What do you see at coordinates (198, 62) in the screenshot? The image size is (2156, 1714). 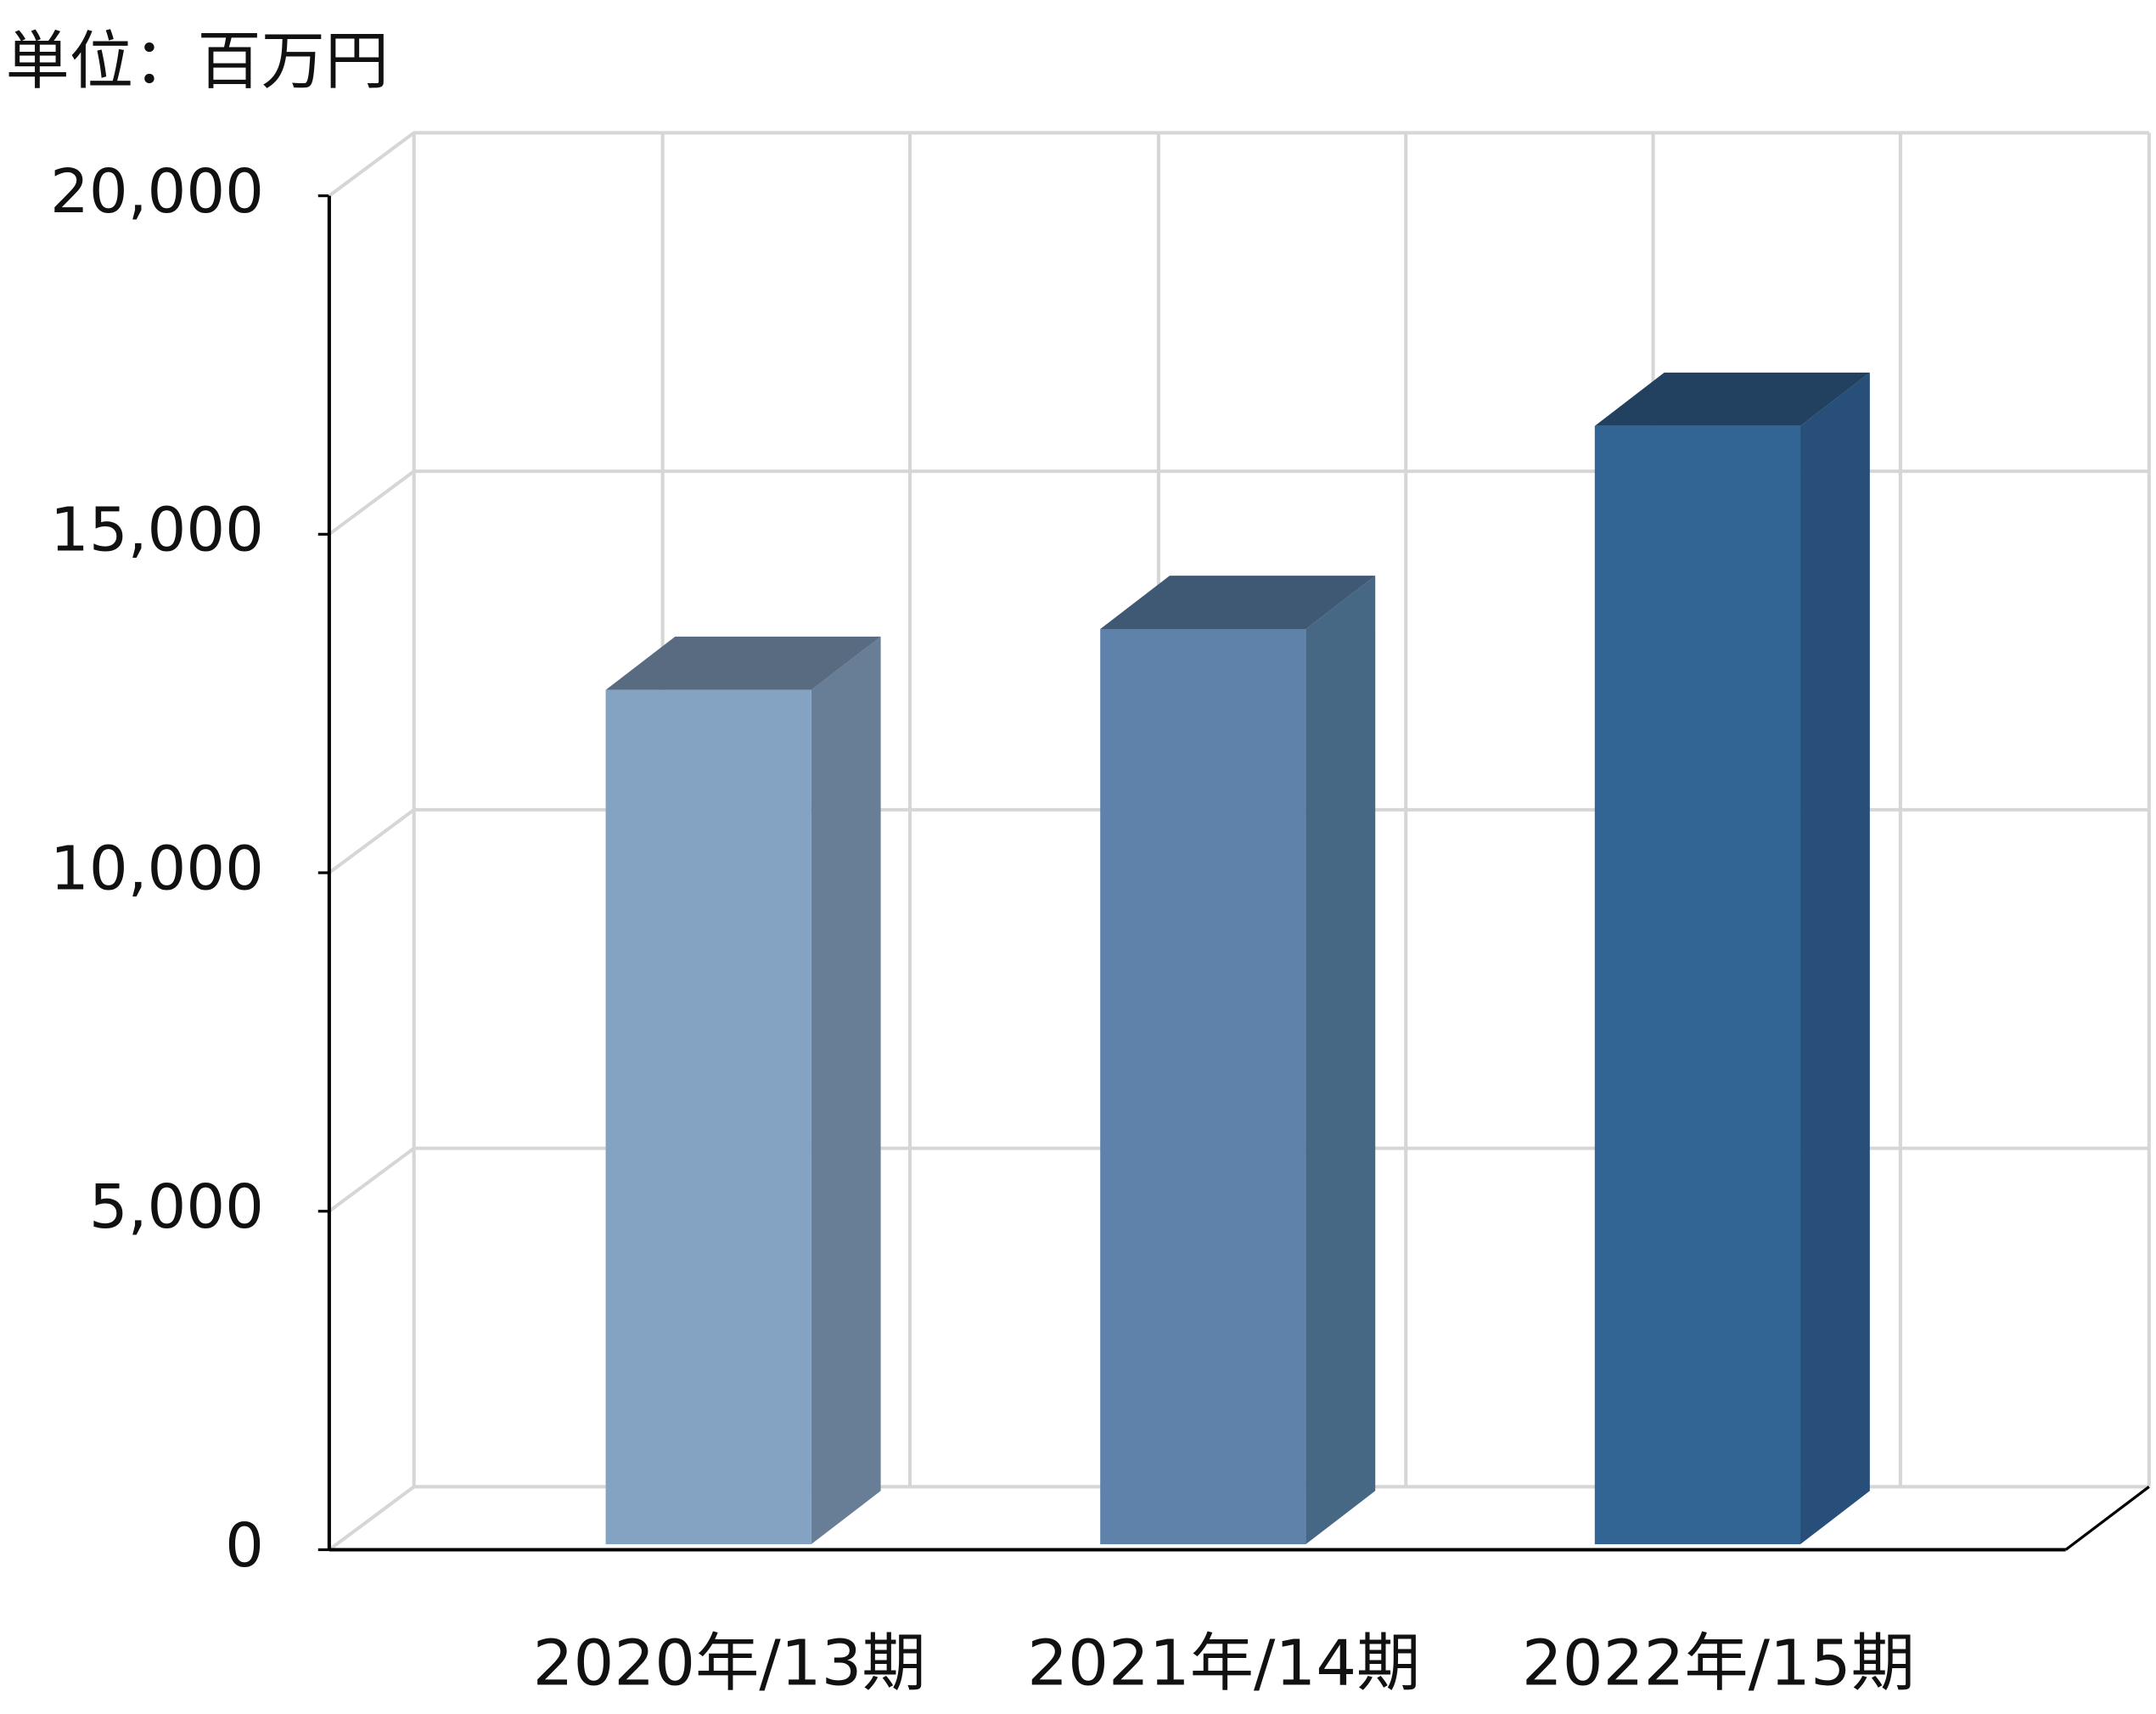 I see `chart-title: 単位：百万円` at bounding box center [198, 62].